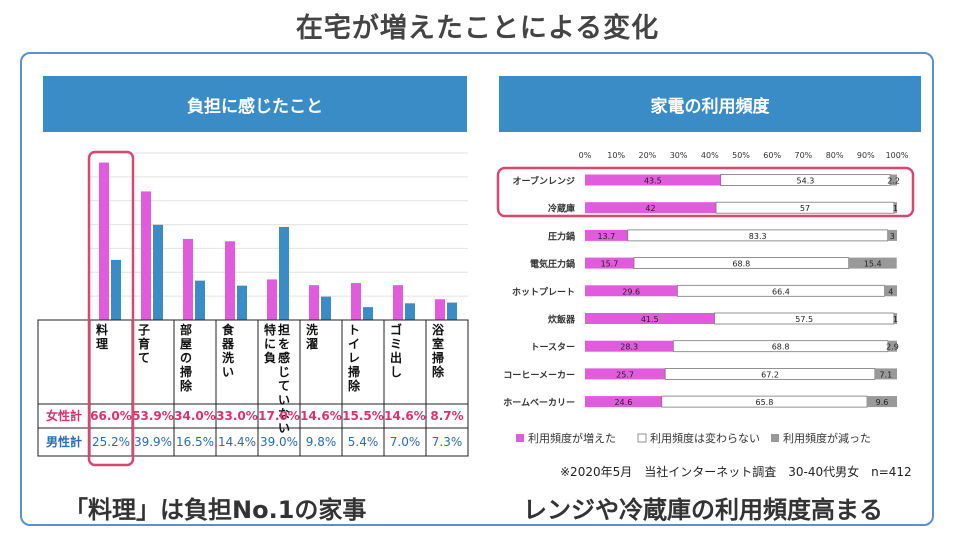 This screenshot has height=537, width=955. Describe the element at coordinates (835, 155) in the screenshot. I see `x-tick-label: 80%` at that location.